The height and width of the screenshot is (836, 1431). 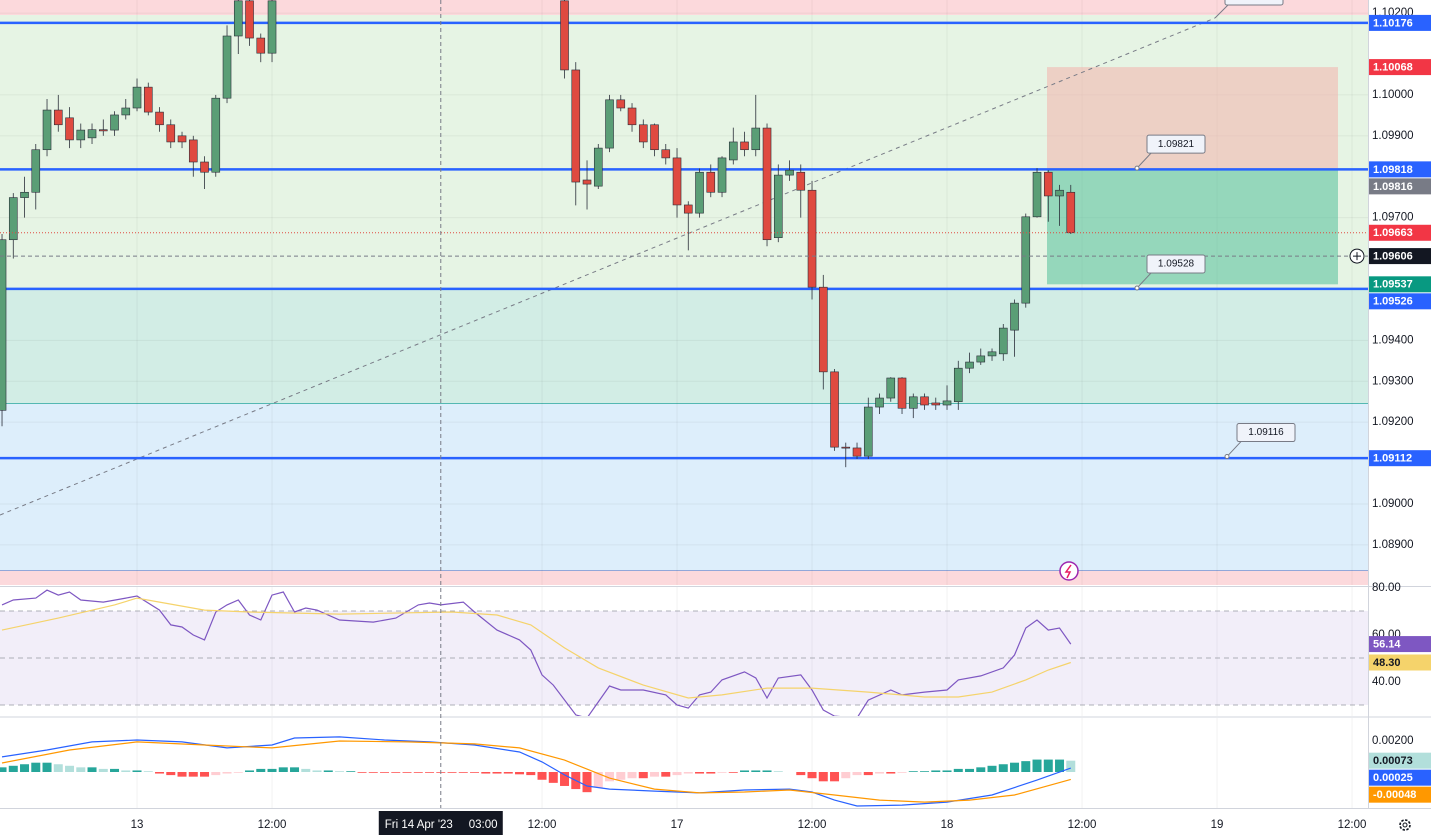 What do you see at coordinates (1393, 136) in the screenshot?
I see `y-tick-label: 1.09900` at bounding box center [1393, 136].